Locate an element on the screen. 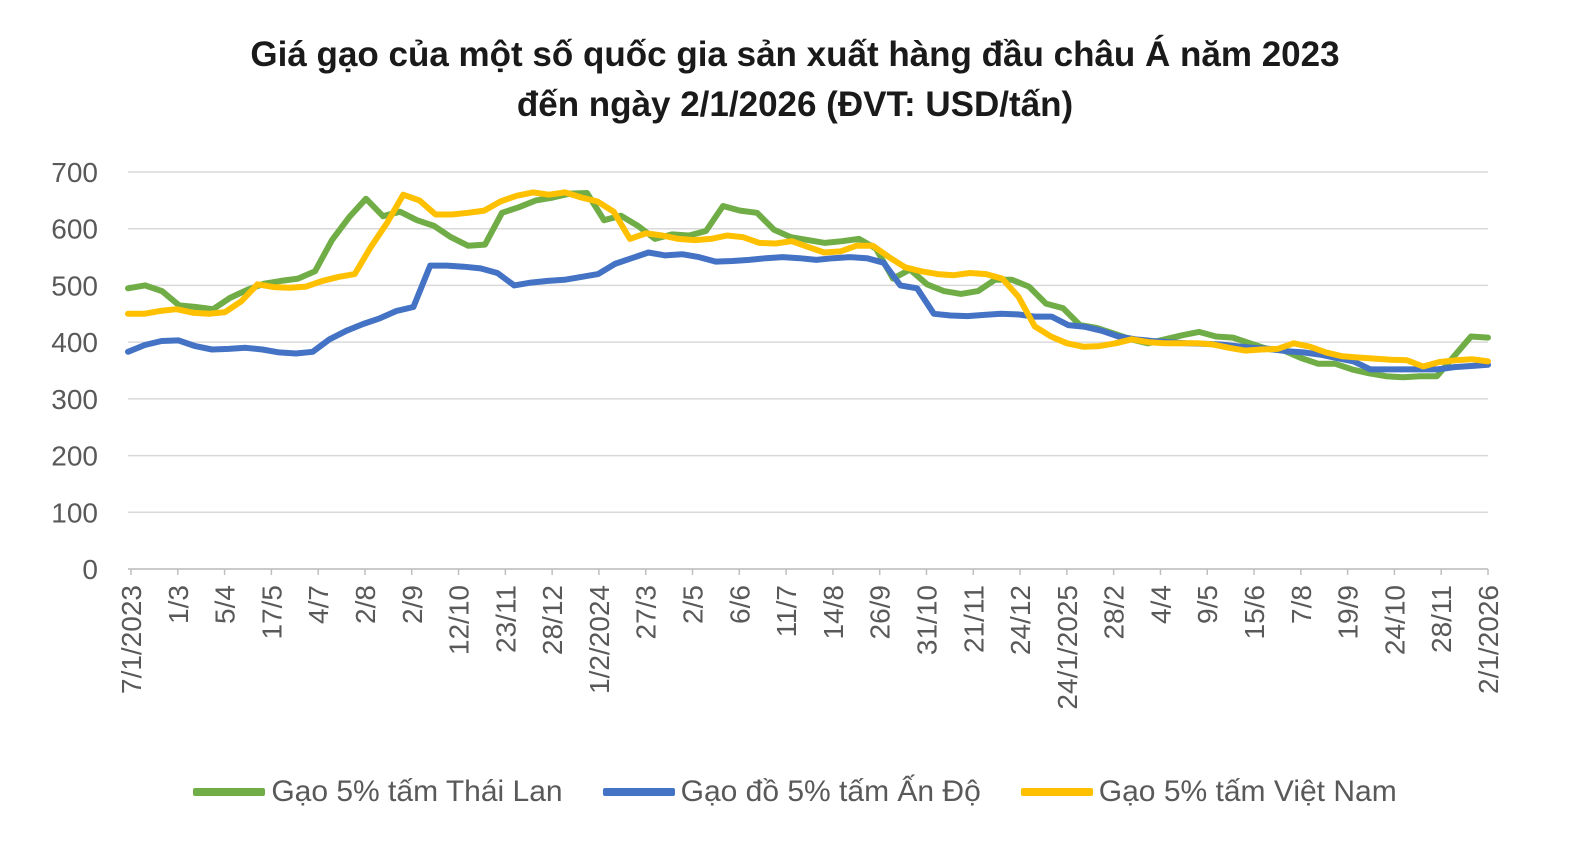 The image size is (1590, 848). legend-label-vietnam: Gạo 5% tấm Việt Nam is located at coordinates (1247, 791).